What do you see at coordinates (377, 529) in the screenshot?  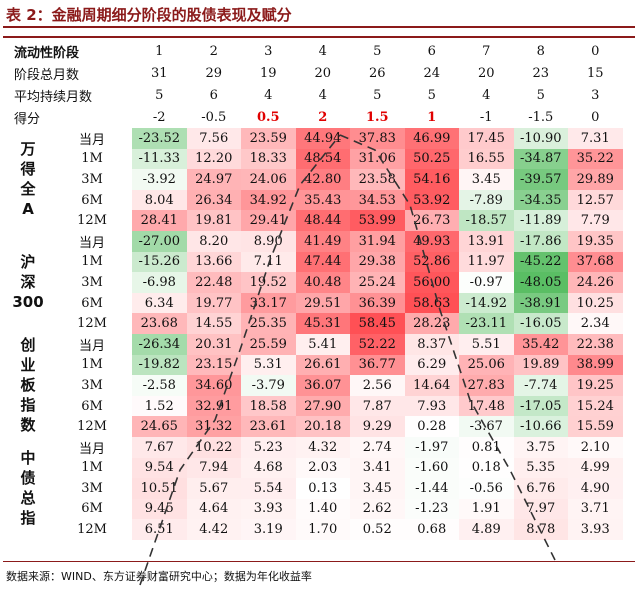 I see `value-cell: 0.52` at bounding box center [377, 529].